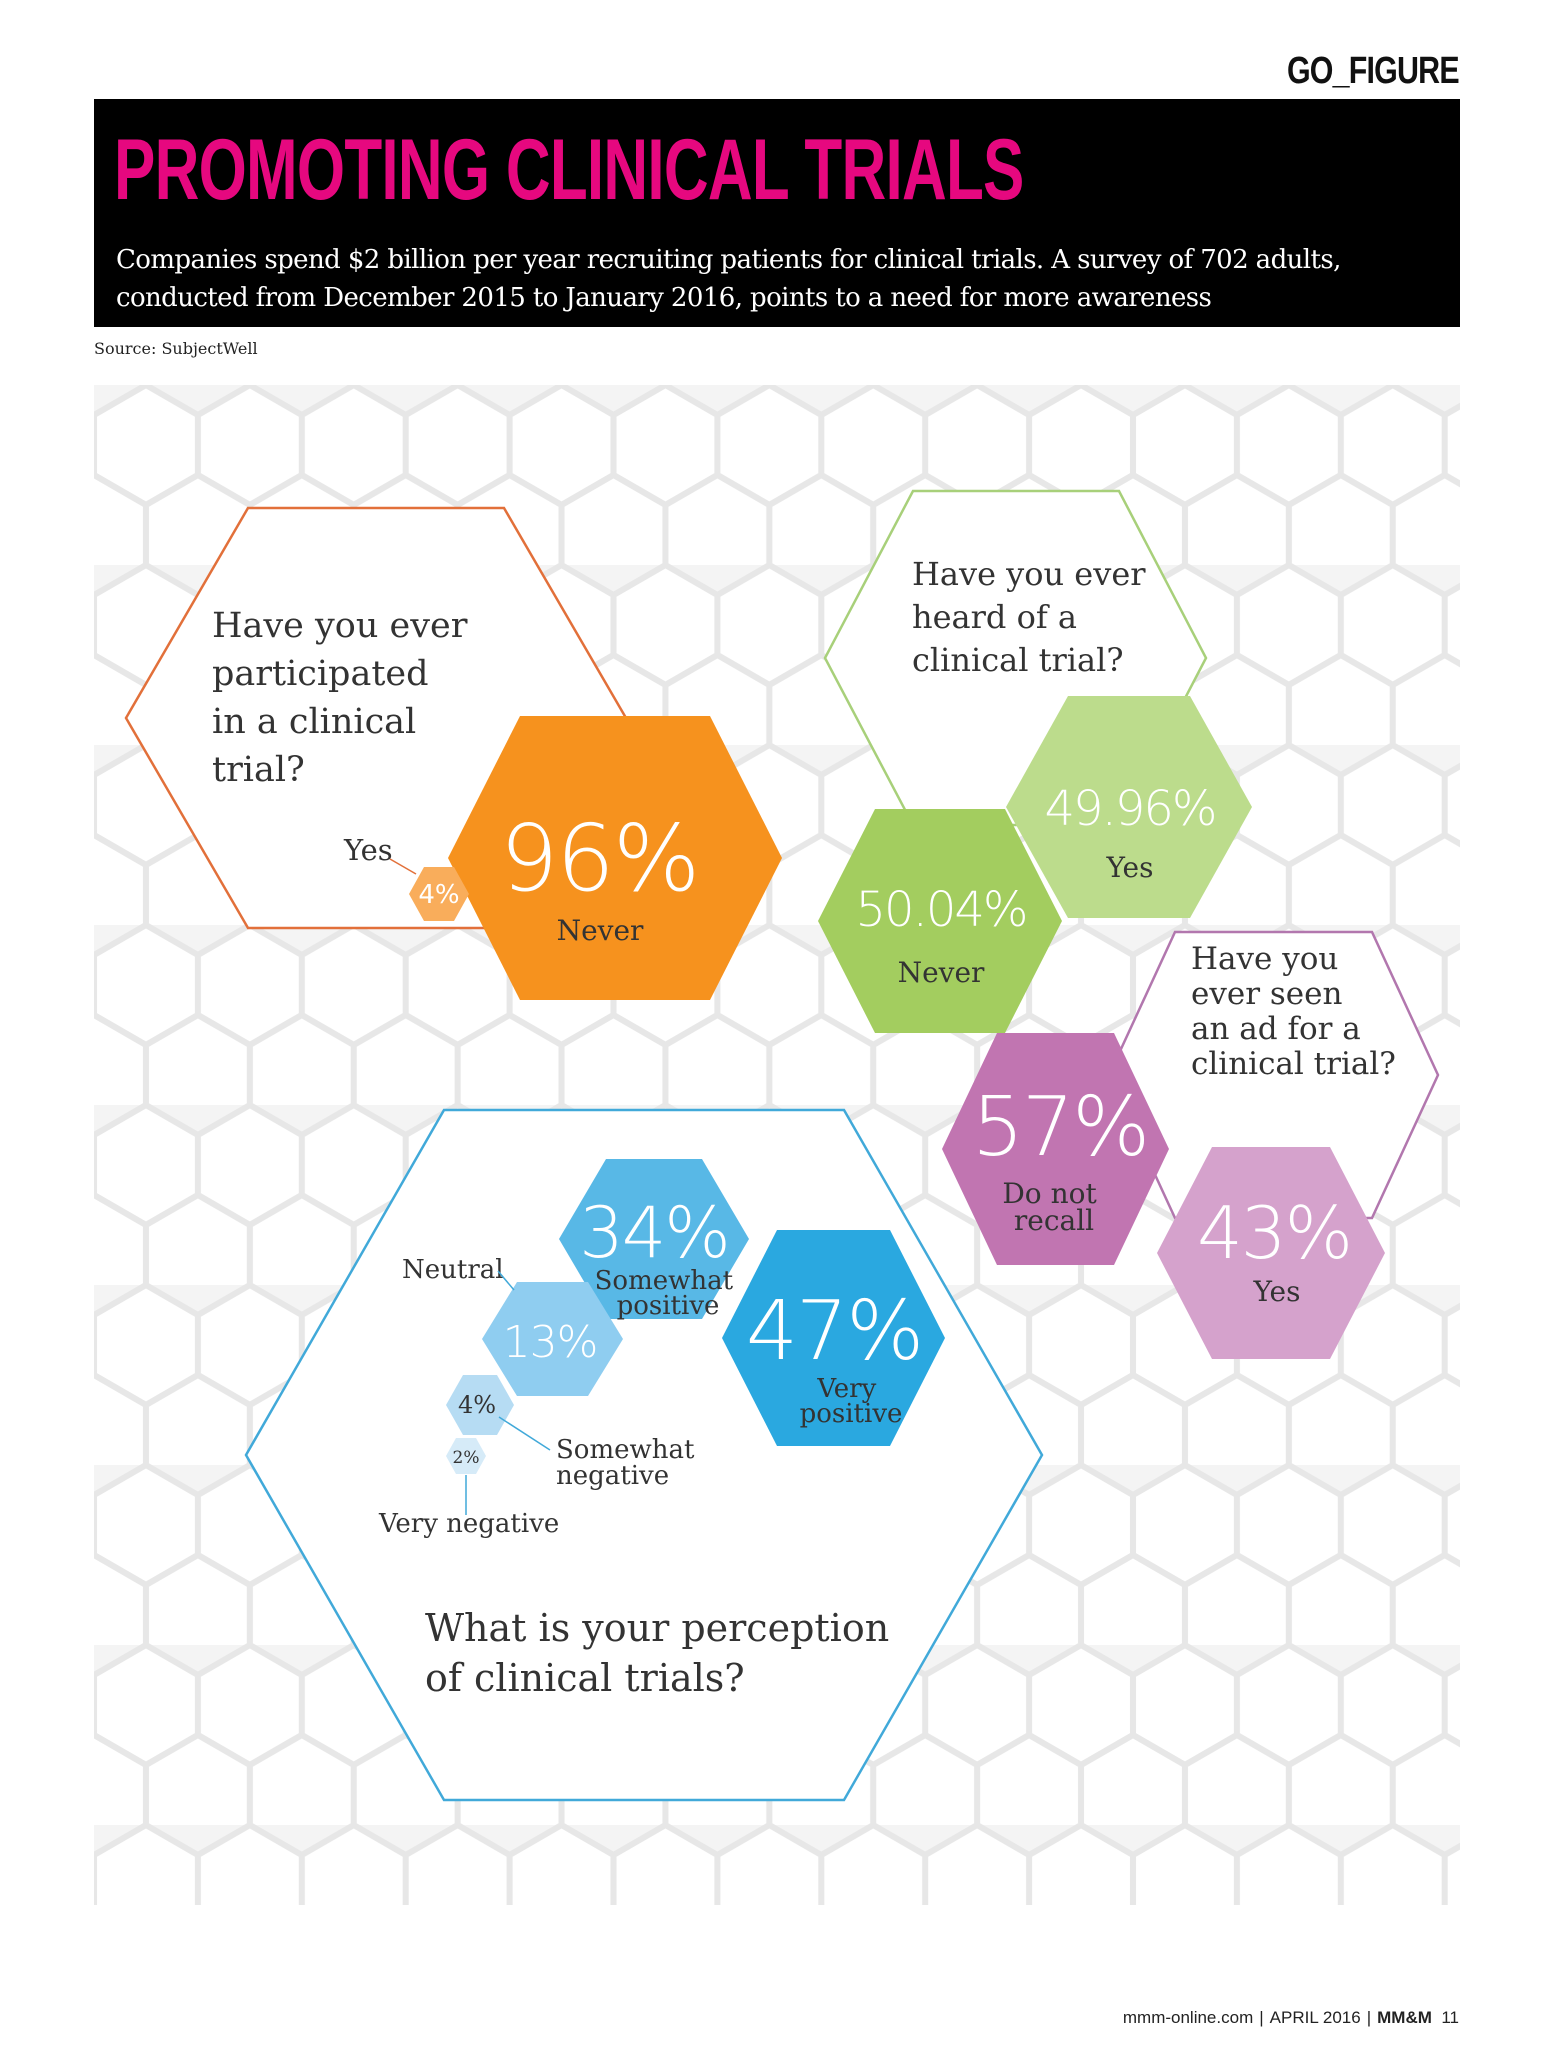 The image size is (1553, 2047). I want to click on perception-neutral-hex, so click(552, 1339).